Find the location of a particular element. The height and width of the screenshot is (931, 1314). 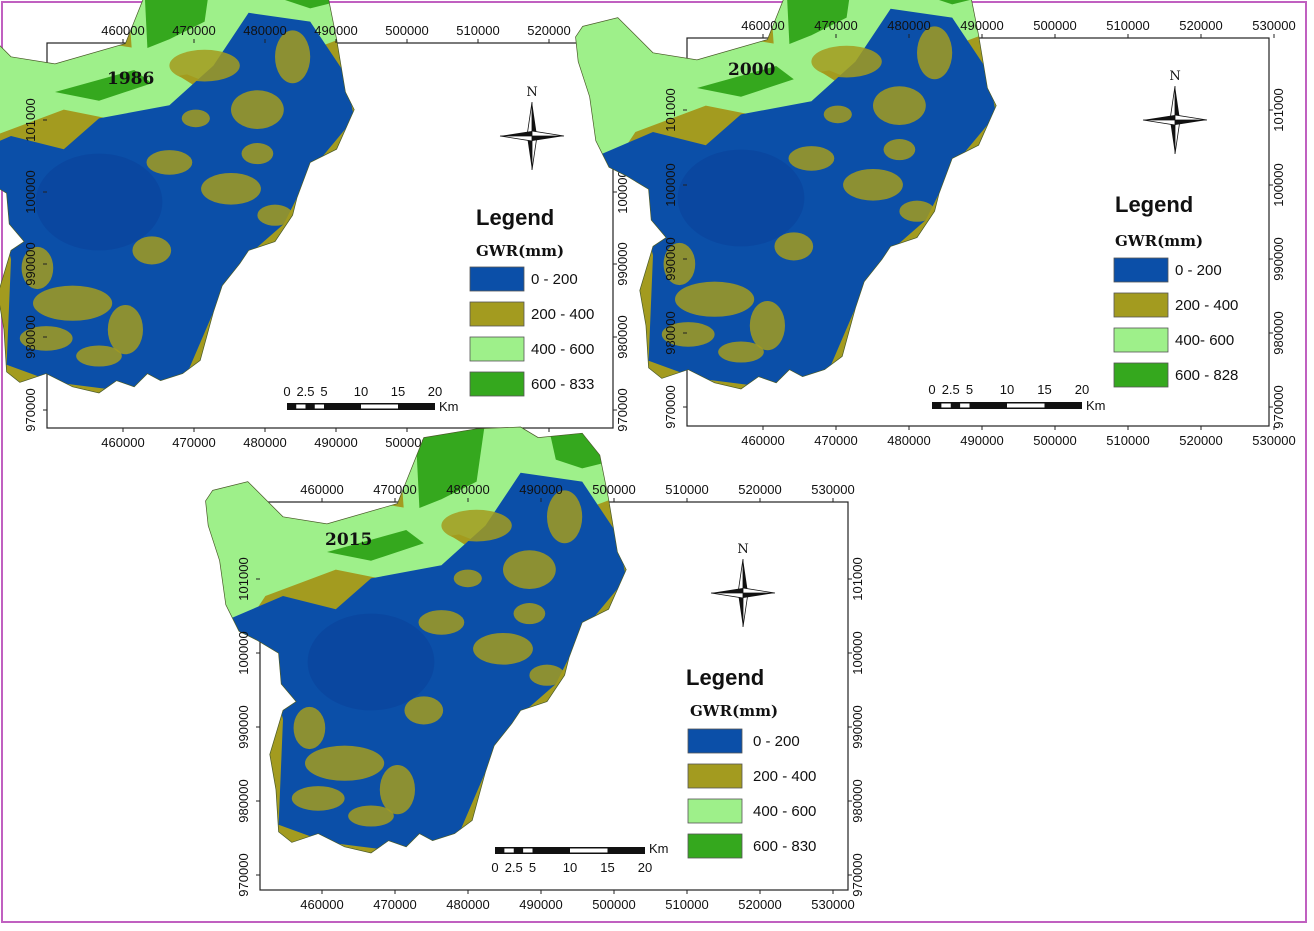

map-year-label: 2015 is located at coordinates (348, 540).